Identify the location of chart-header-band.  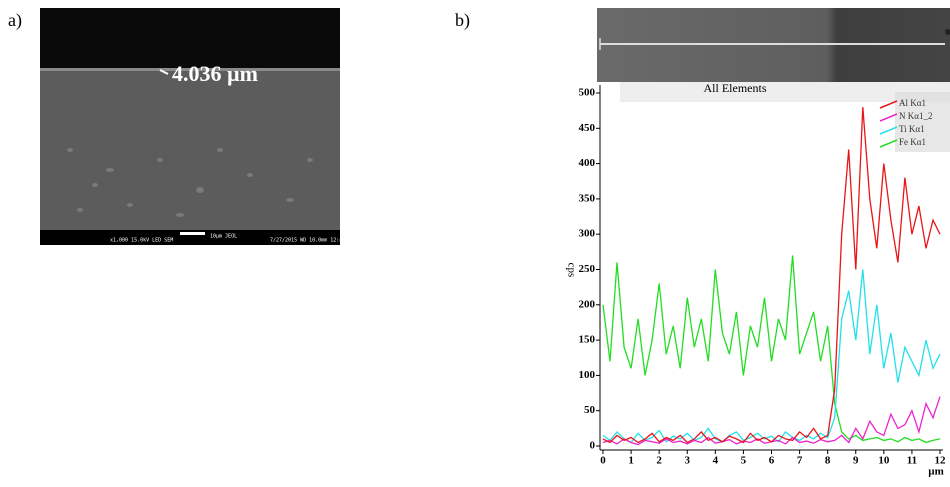
(785, 92).